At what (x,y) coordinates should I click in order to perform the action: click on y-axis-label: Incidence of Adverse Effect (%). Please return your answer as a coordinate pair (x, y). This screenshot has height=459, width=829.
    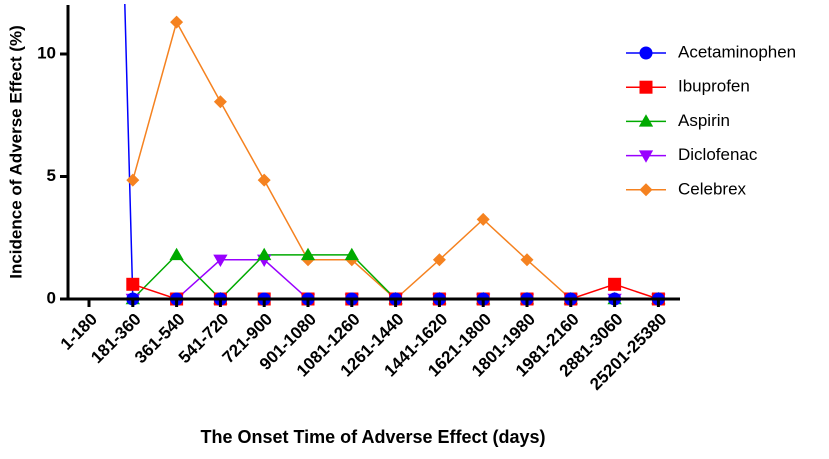
    Looking at the image, I should click on (15, 152).